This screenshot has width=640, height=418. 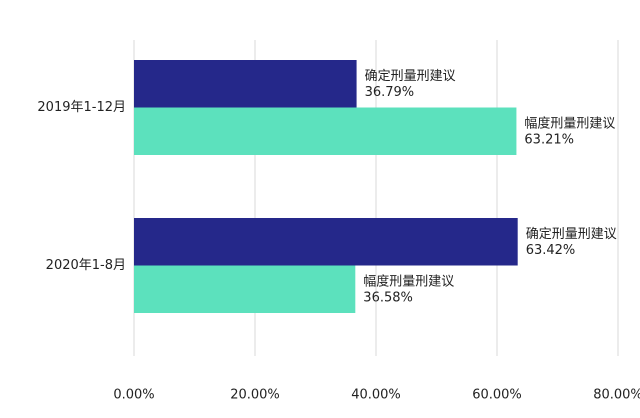 I want to click on data-label: 幅度刑量刑建议 36.58%, so click(x=408, y=289).